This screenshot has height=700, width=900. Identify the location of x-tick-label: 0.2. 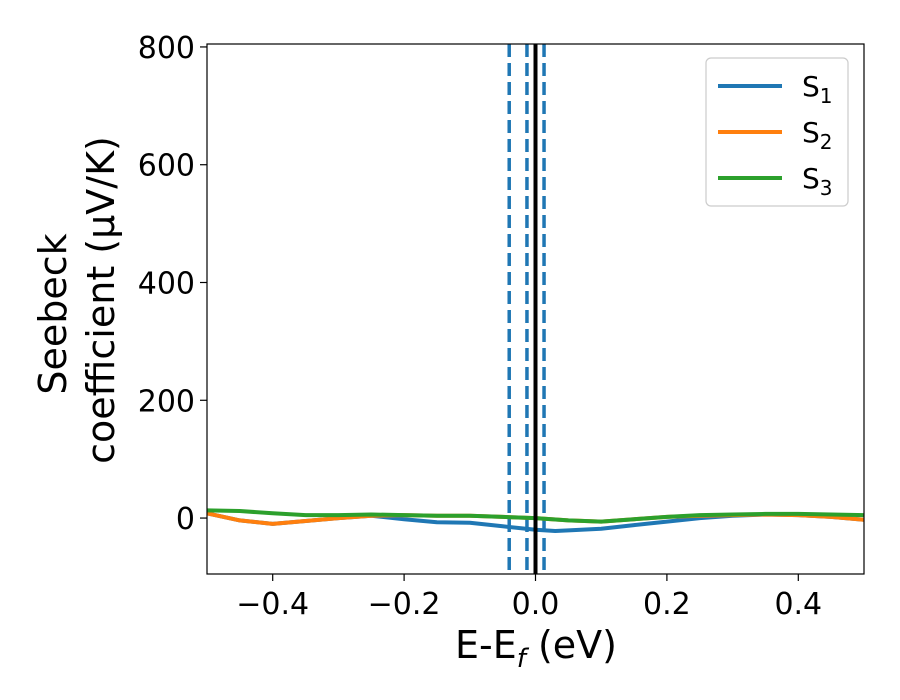
(667, 604).